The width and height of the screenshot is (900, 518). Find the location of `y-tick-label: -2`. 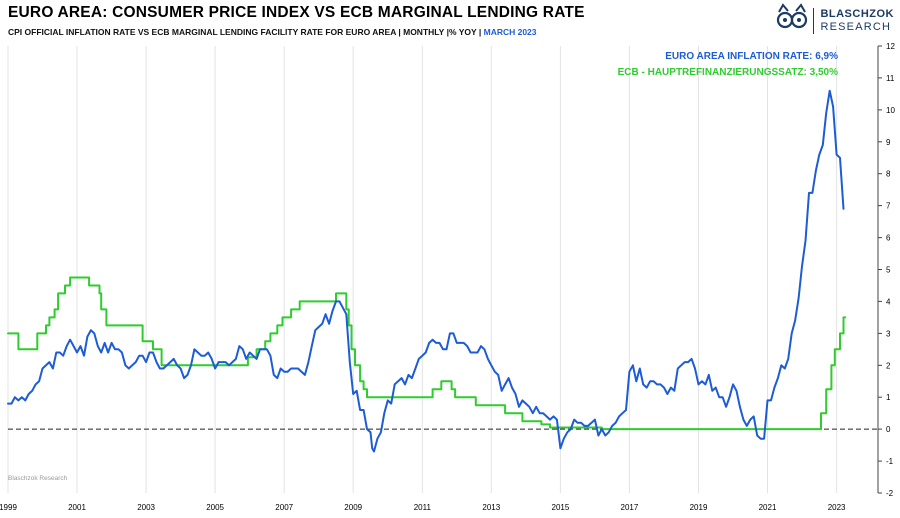

y-tick-label: -2 is located at coordinates (890, 493).